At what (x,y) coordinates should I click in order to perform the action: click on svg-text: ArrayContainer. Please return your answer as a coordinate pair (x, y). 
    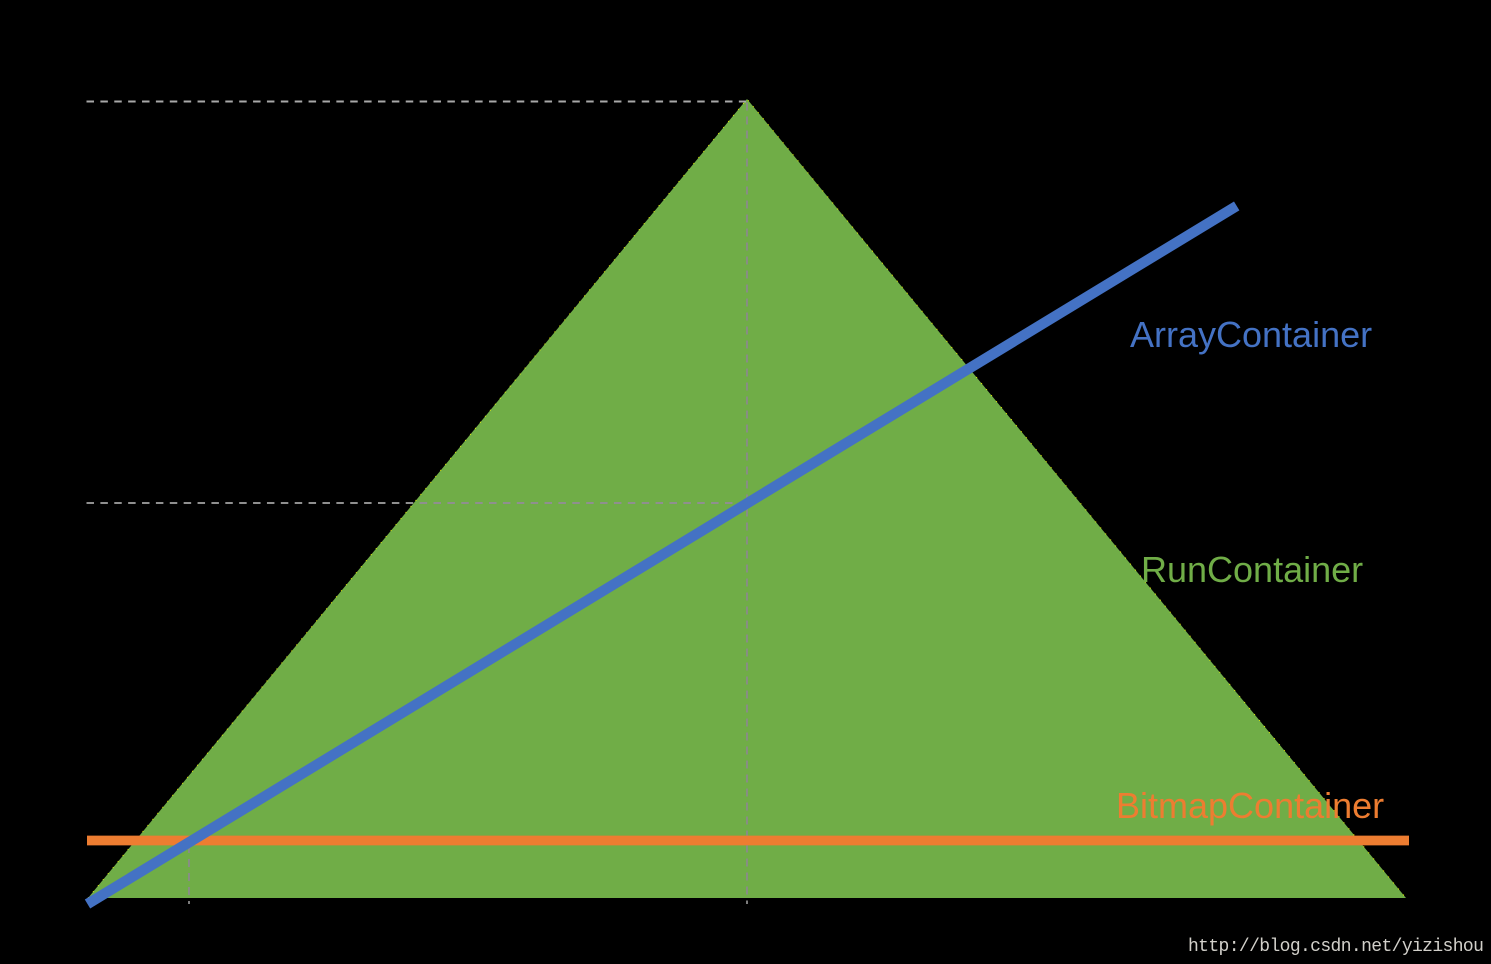
    Looking at the image, I should click on (1251, 334).